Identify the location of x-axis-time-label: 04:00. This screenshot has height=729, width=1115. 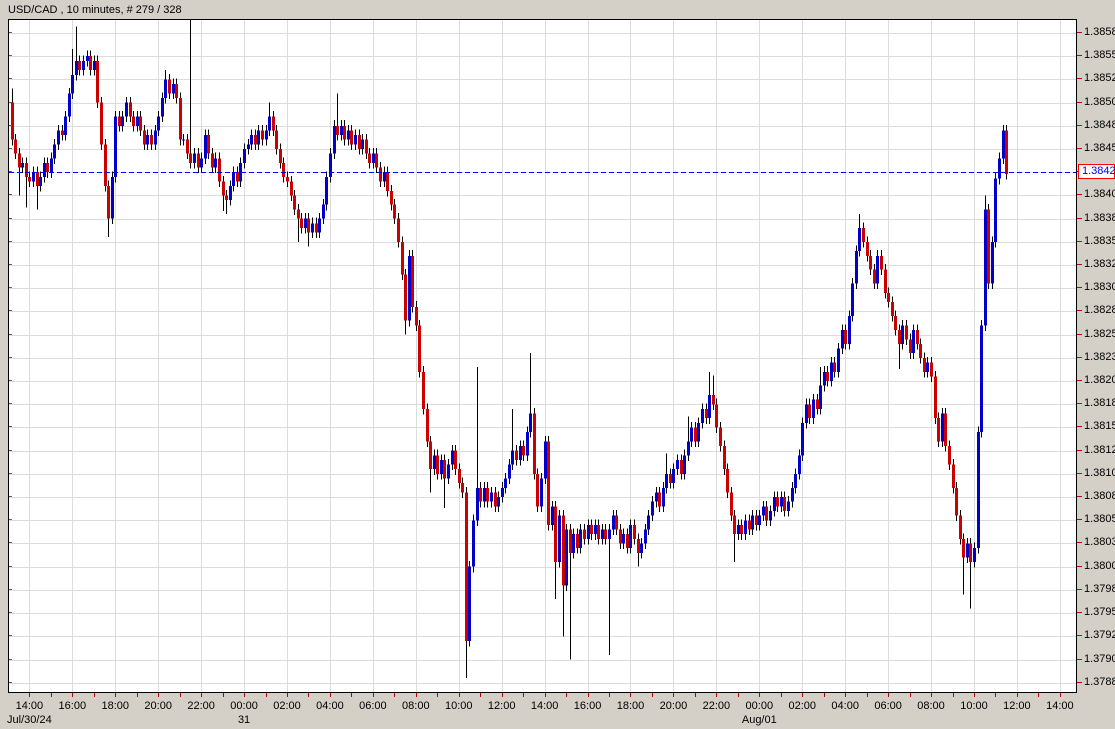
(845, 706).